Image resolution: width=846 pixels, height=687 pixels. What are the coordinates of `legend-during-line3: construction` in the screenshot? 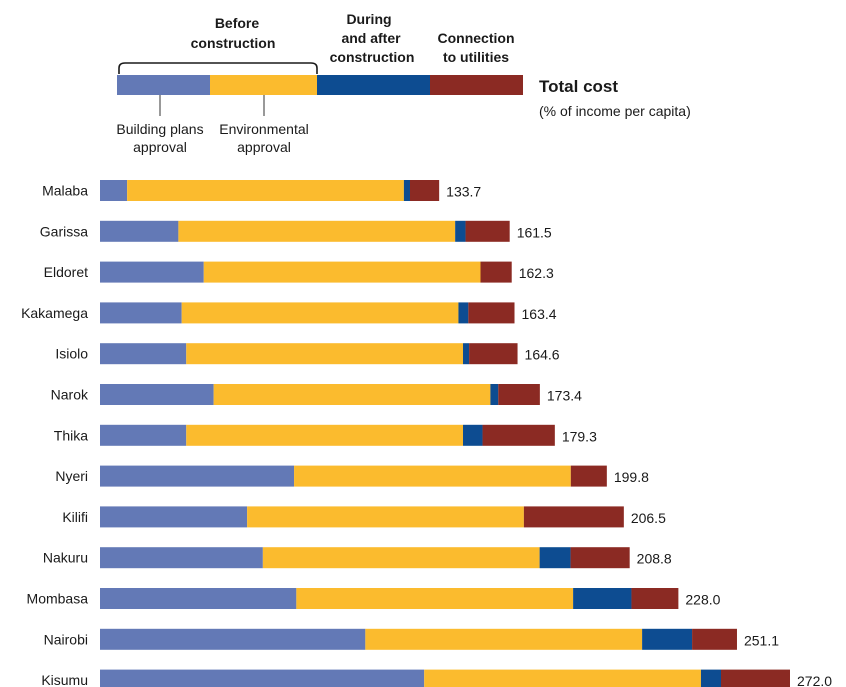 It's located at (372, 57).